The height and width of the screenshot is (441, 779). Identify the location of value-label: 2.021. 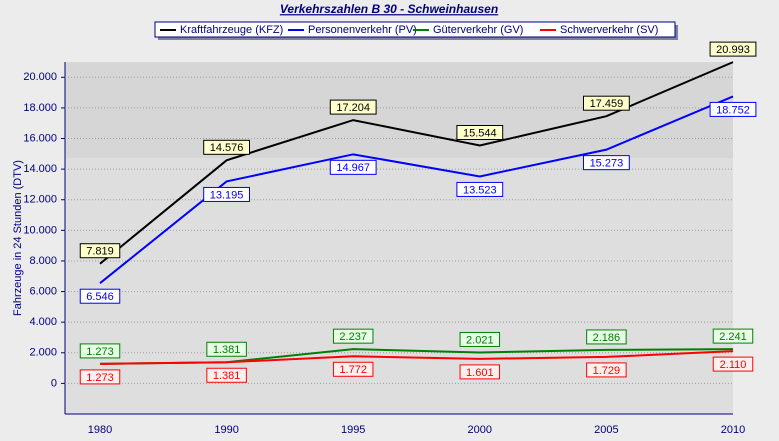
(480, 340).